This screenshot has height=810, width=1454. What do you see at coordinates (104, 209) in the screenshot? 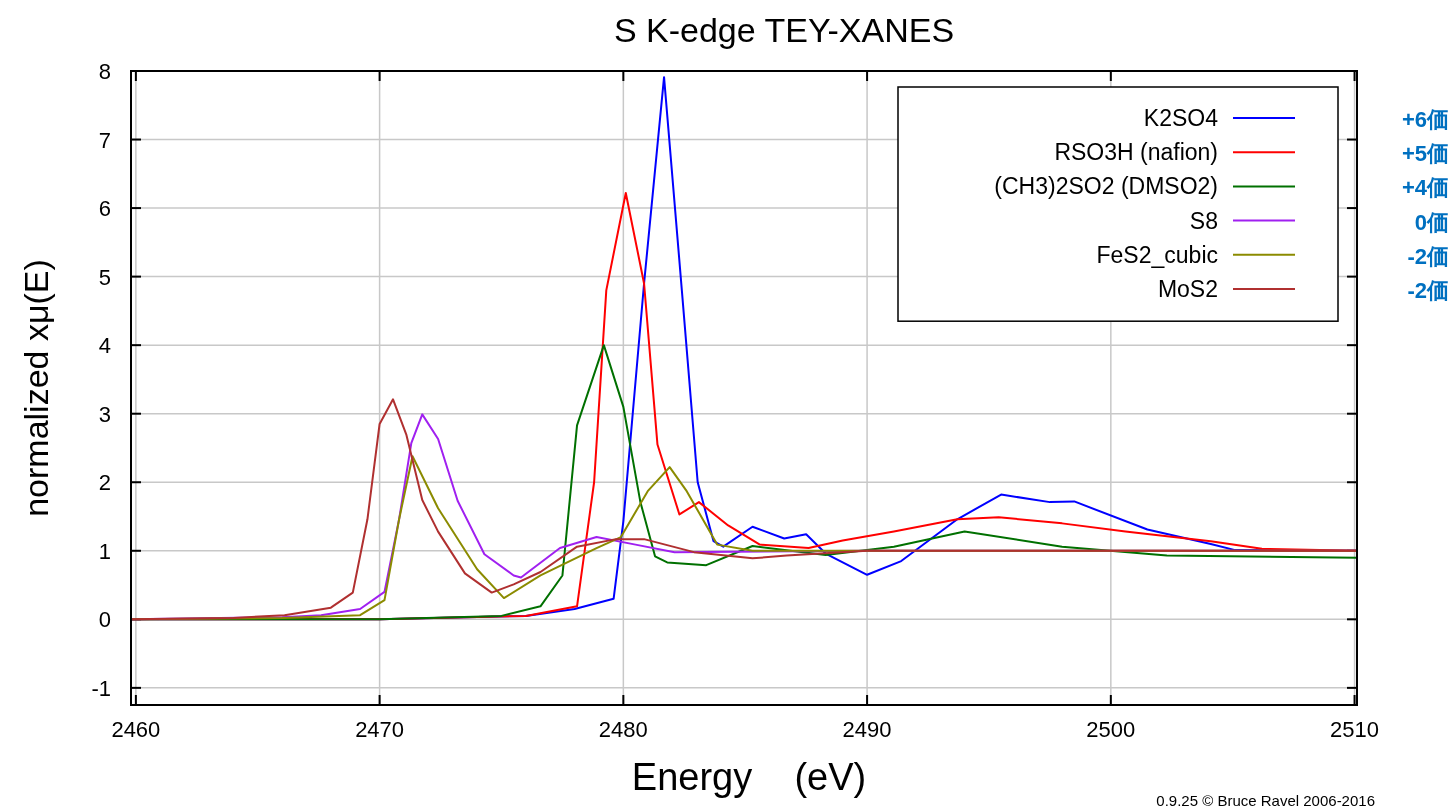
I see `y-tick-label: 6` at bounding box center [104, 209].